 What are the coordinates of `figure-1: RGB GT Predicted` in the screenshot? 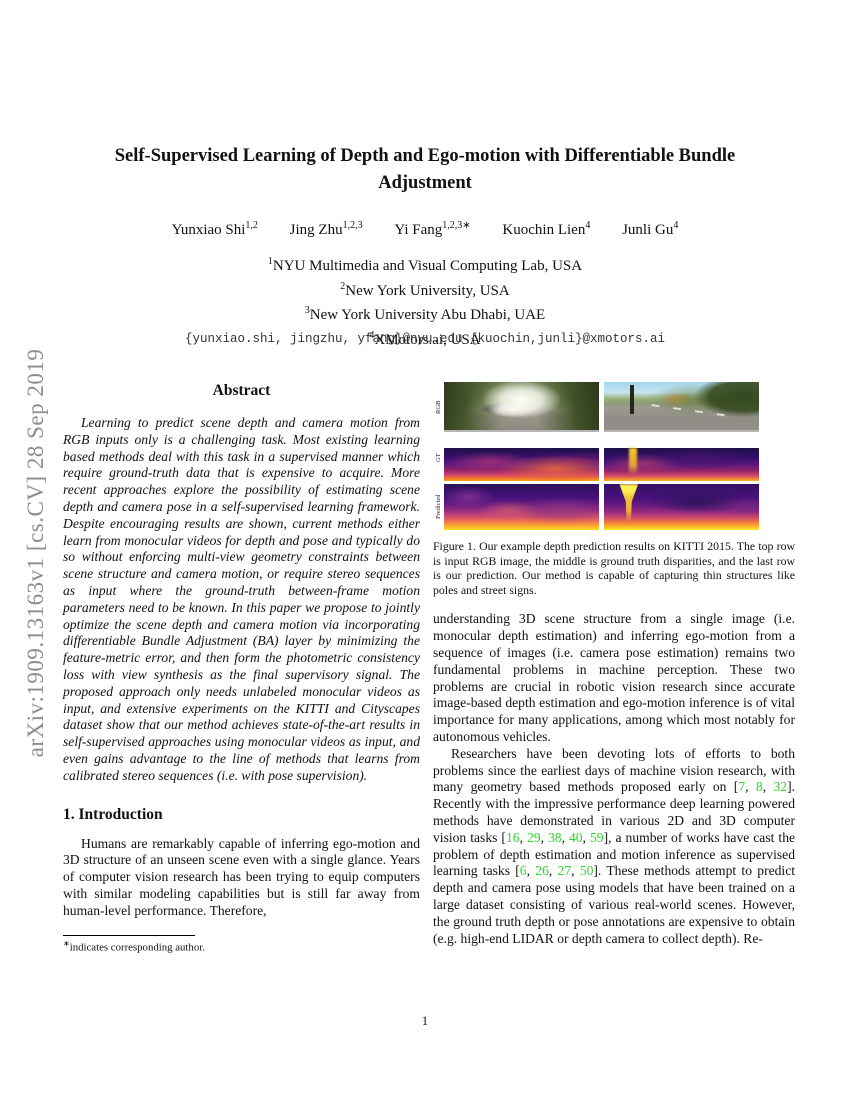 It's located at (596, 456).